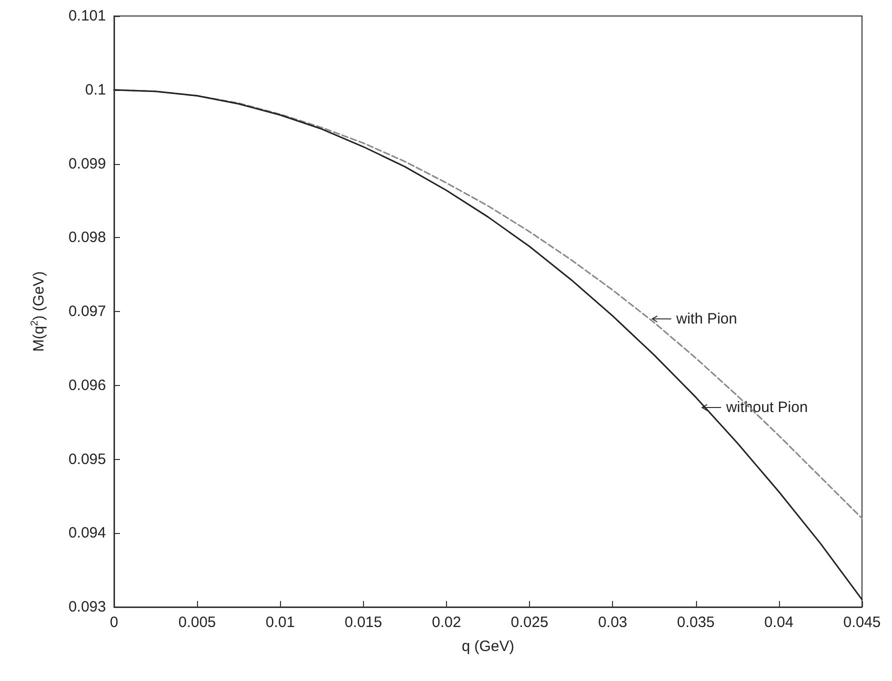 The height and width of the screenshot is (681, 892). Describe the element at coordinates (95, 89) in the screenshot. I see `y-tick-label: 0.1` at that location.